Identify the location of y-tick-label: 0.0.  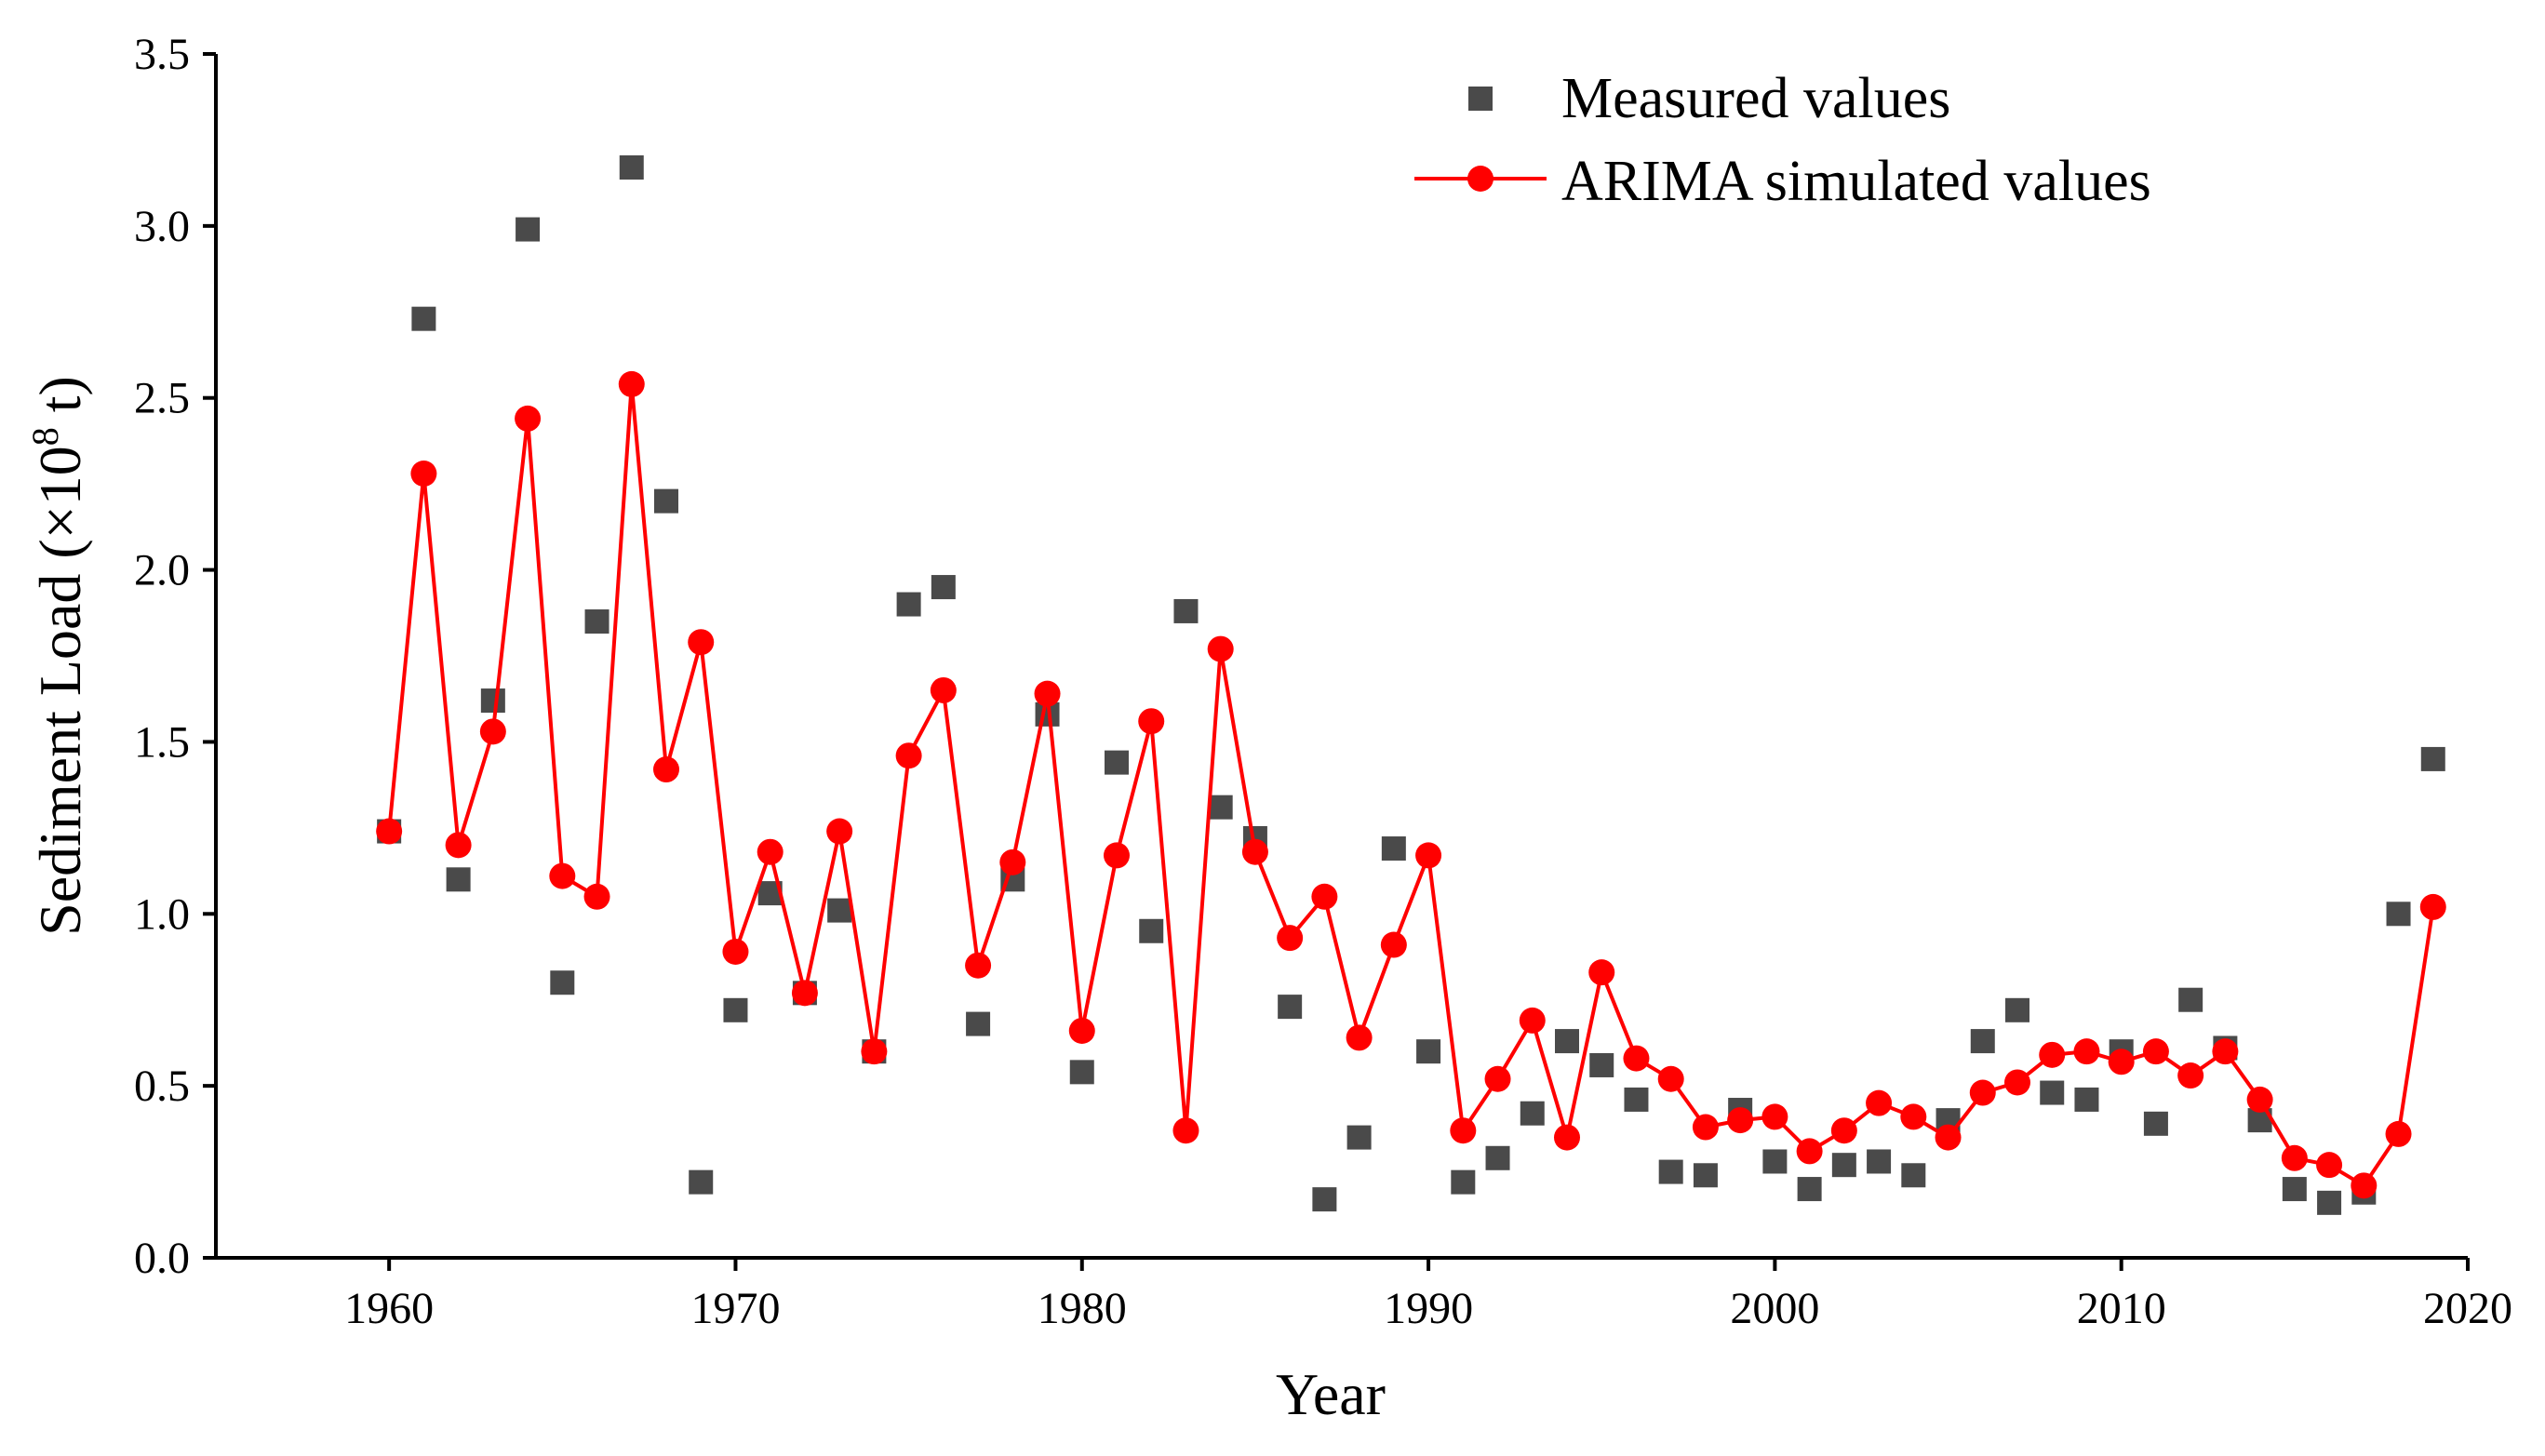
(162, 1258).